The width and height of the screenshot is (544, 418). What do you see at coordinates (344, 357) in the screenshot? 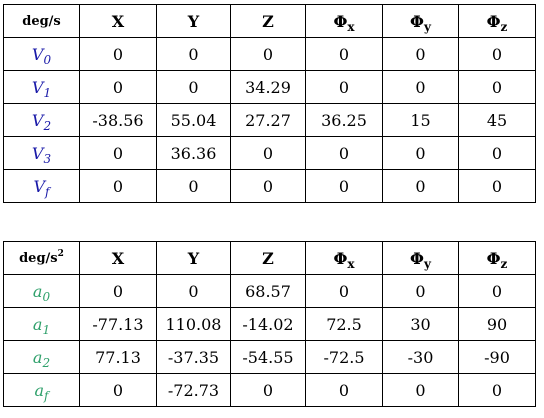
I see `value-cell: -72.5` at bounding box center [344, 357].